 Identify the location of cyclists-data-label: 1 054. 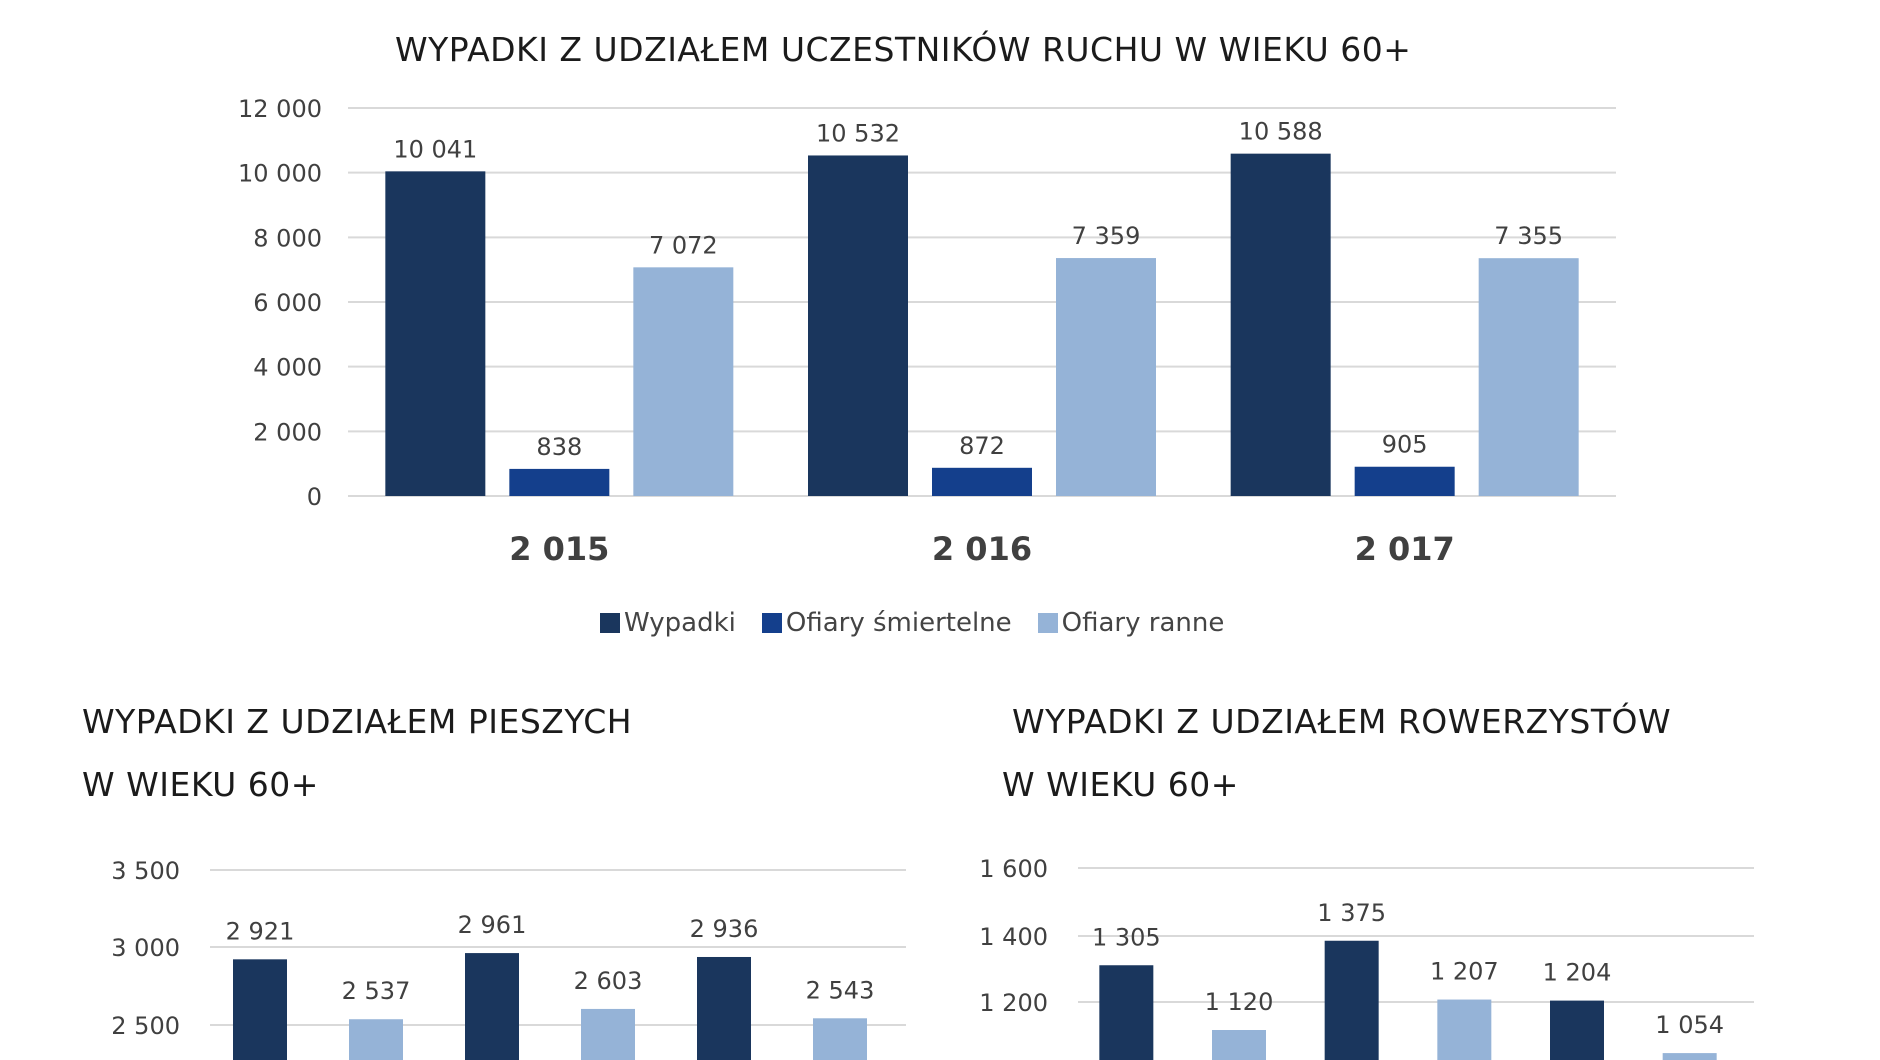
(1689, 1025).